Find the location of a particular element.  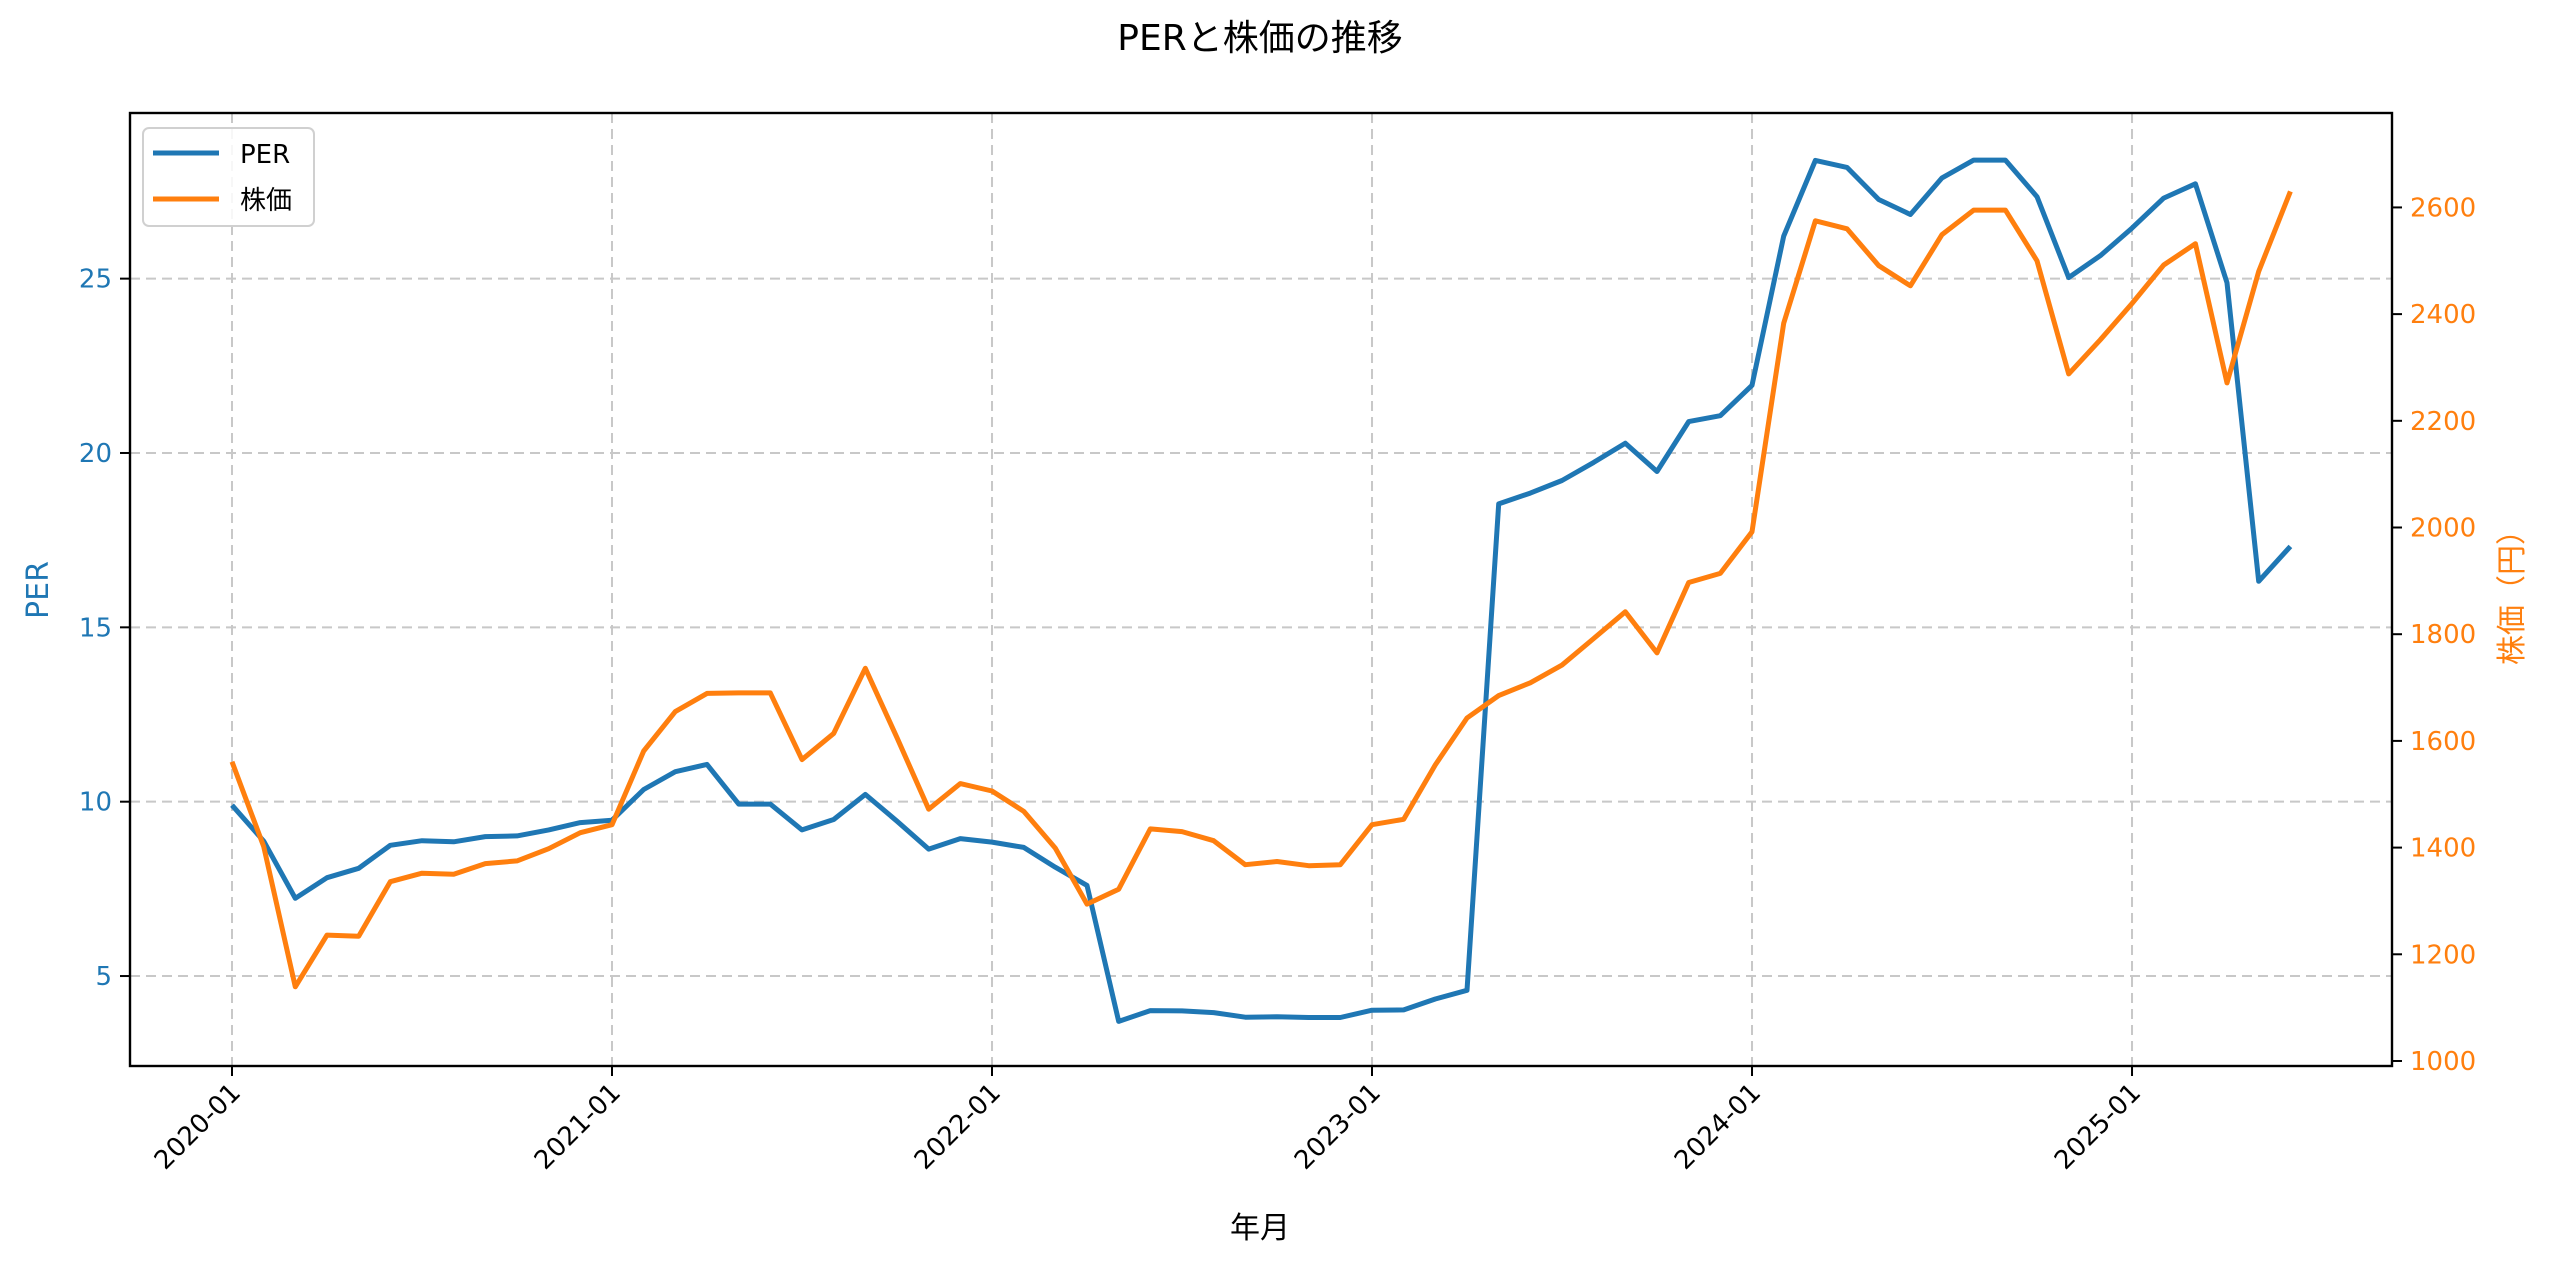

x-axis-label: 年月 is located at coordinates (1260, 1228).